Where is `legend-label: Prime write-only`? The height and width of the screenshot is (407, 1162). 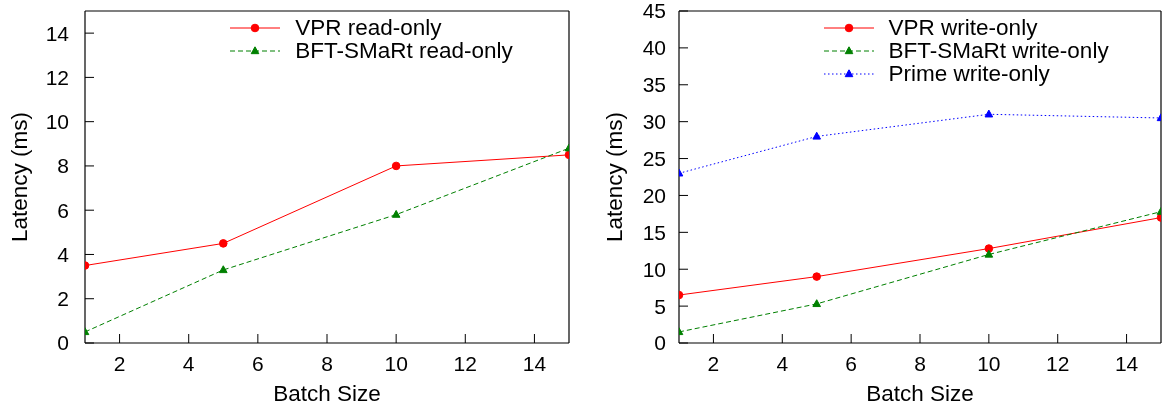 legend-label: Prime write-only is located at coordinates (969, 73).